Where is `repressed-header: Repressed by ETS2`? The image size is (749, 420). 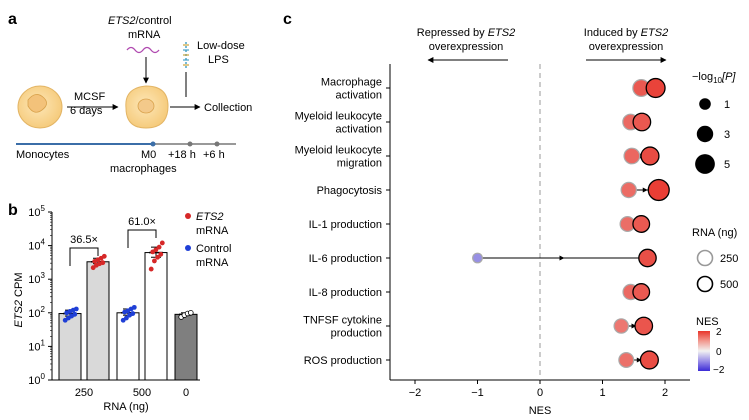 repressed-header: Repressed by ETS2 is located at coordinates (466, 33).